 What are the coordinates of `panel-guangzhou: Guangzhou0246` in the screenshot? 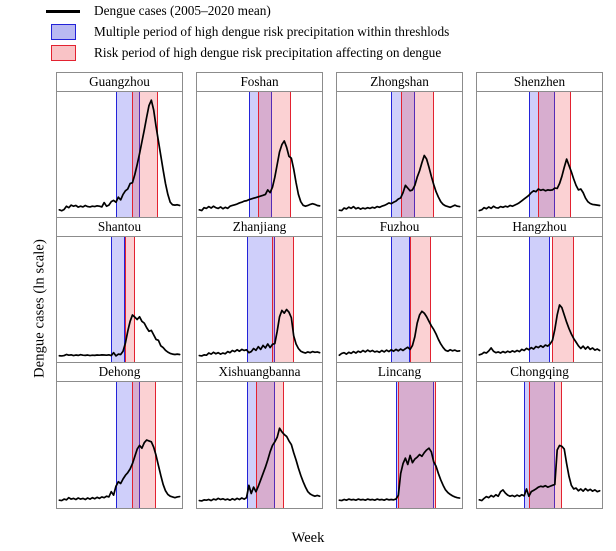 It's located at (119, 145).